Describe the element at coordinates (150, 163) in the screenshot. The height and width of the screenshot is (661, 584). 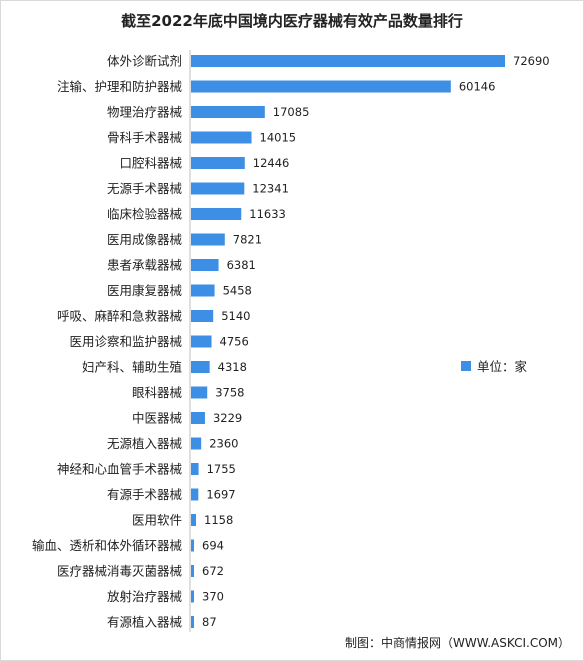
I see `category-label: 口腔科器械` at that location.